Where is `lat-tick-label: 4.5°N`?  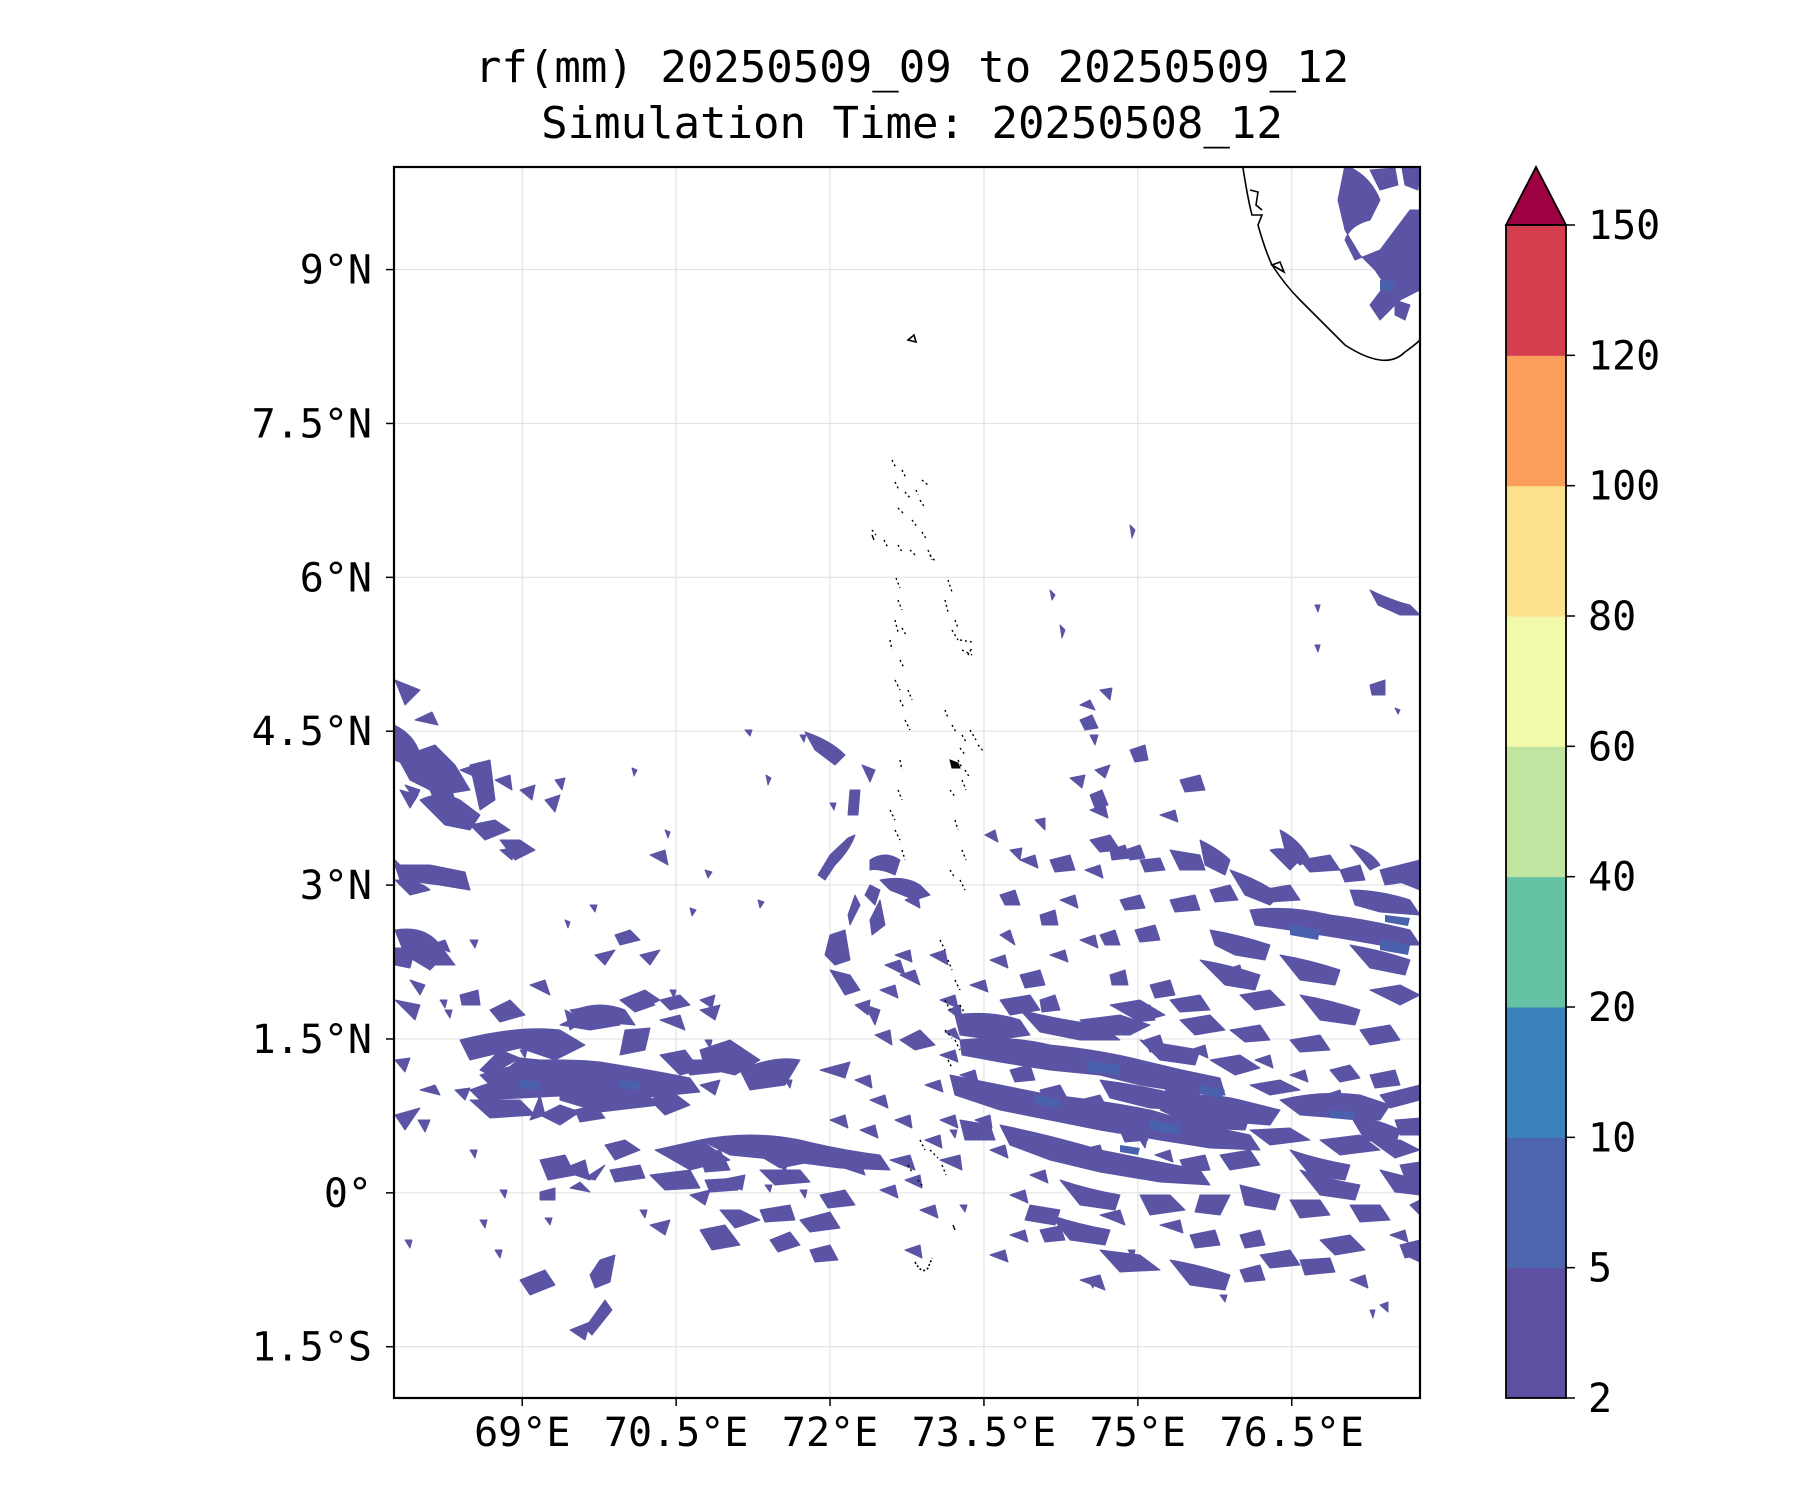 lat-tick-label: 4.5°N is located at coordinates (312, 732).